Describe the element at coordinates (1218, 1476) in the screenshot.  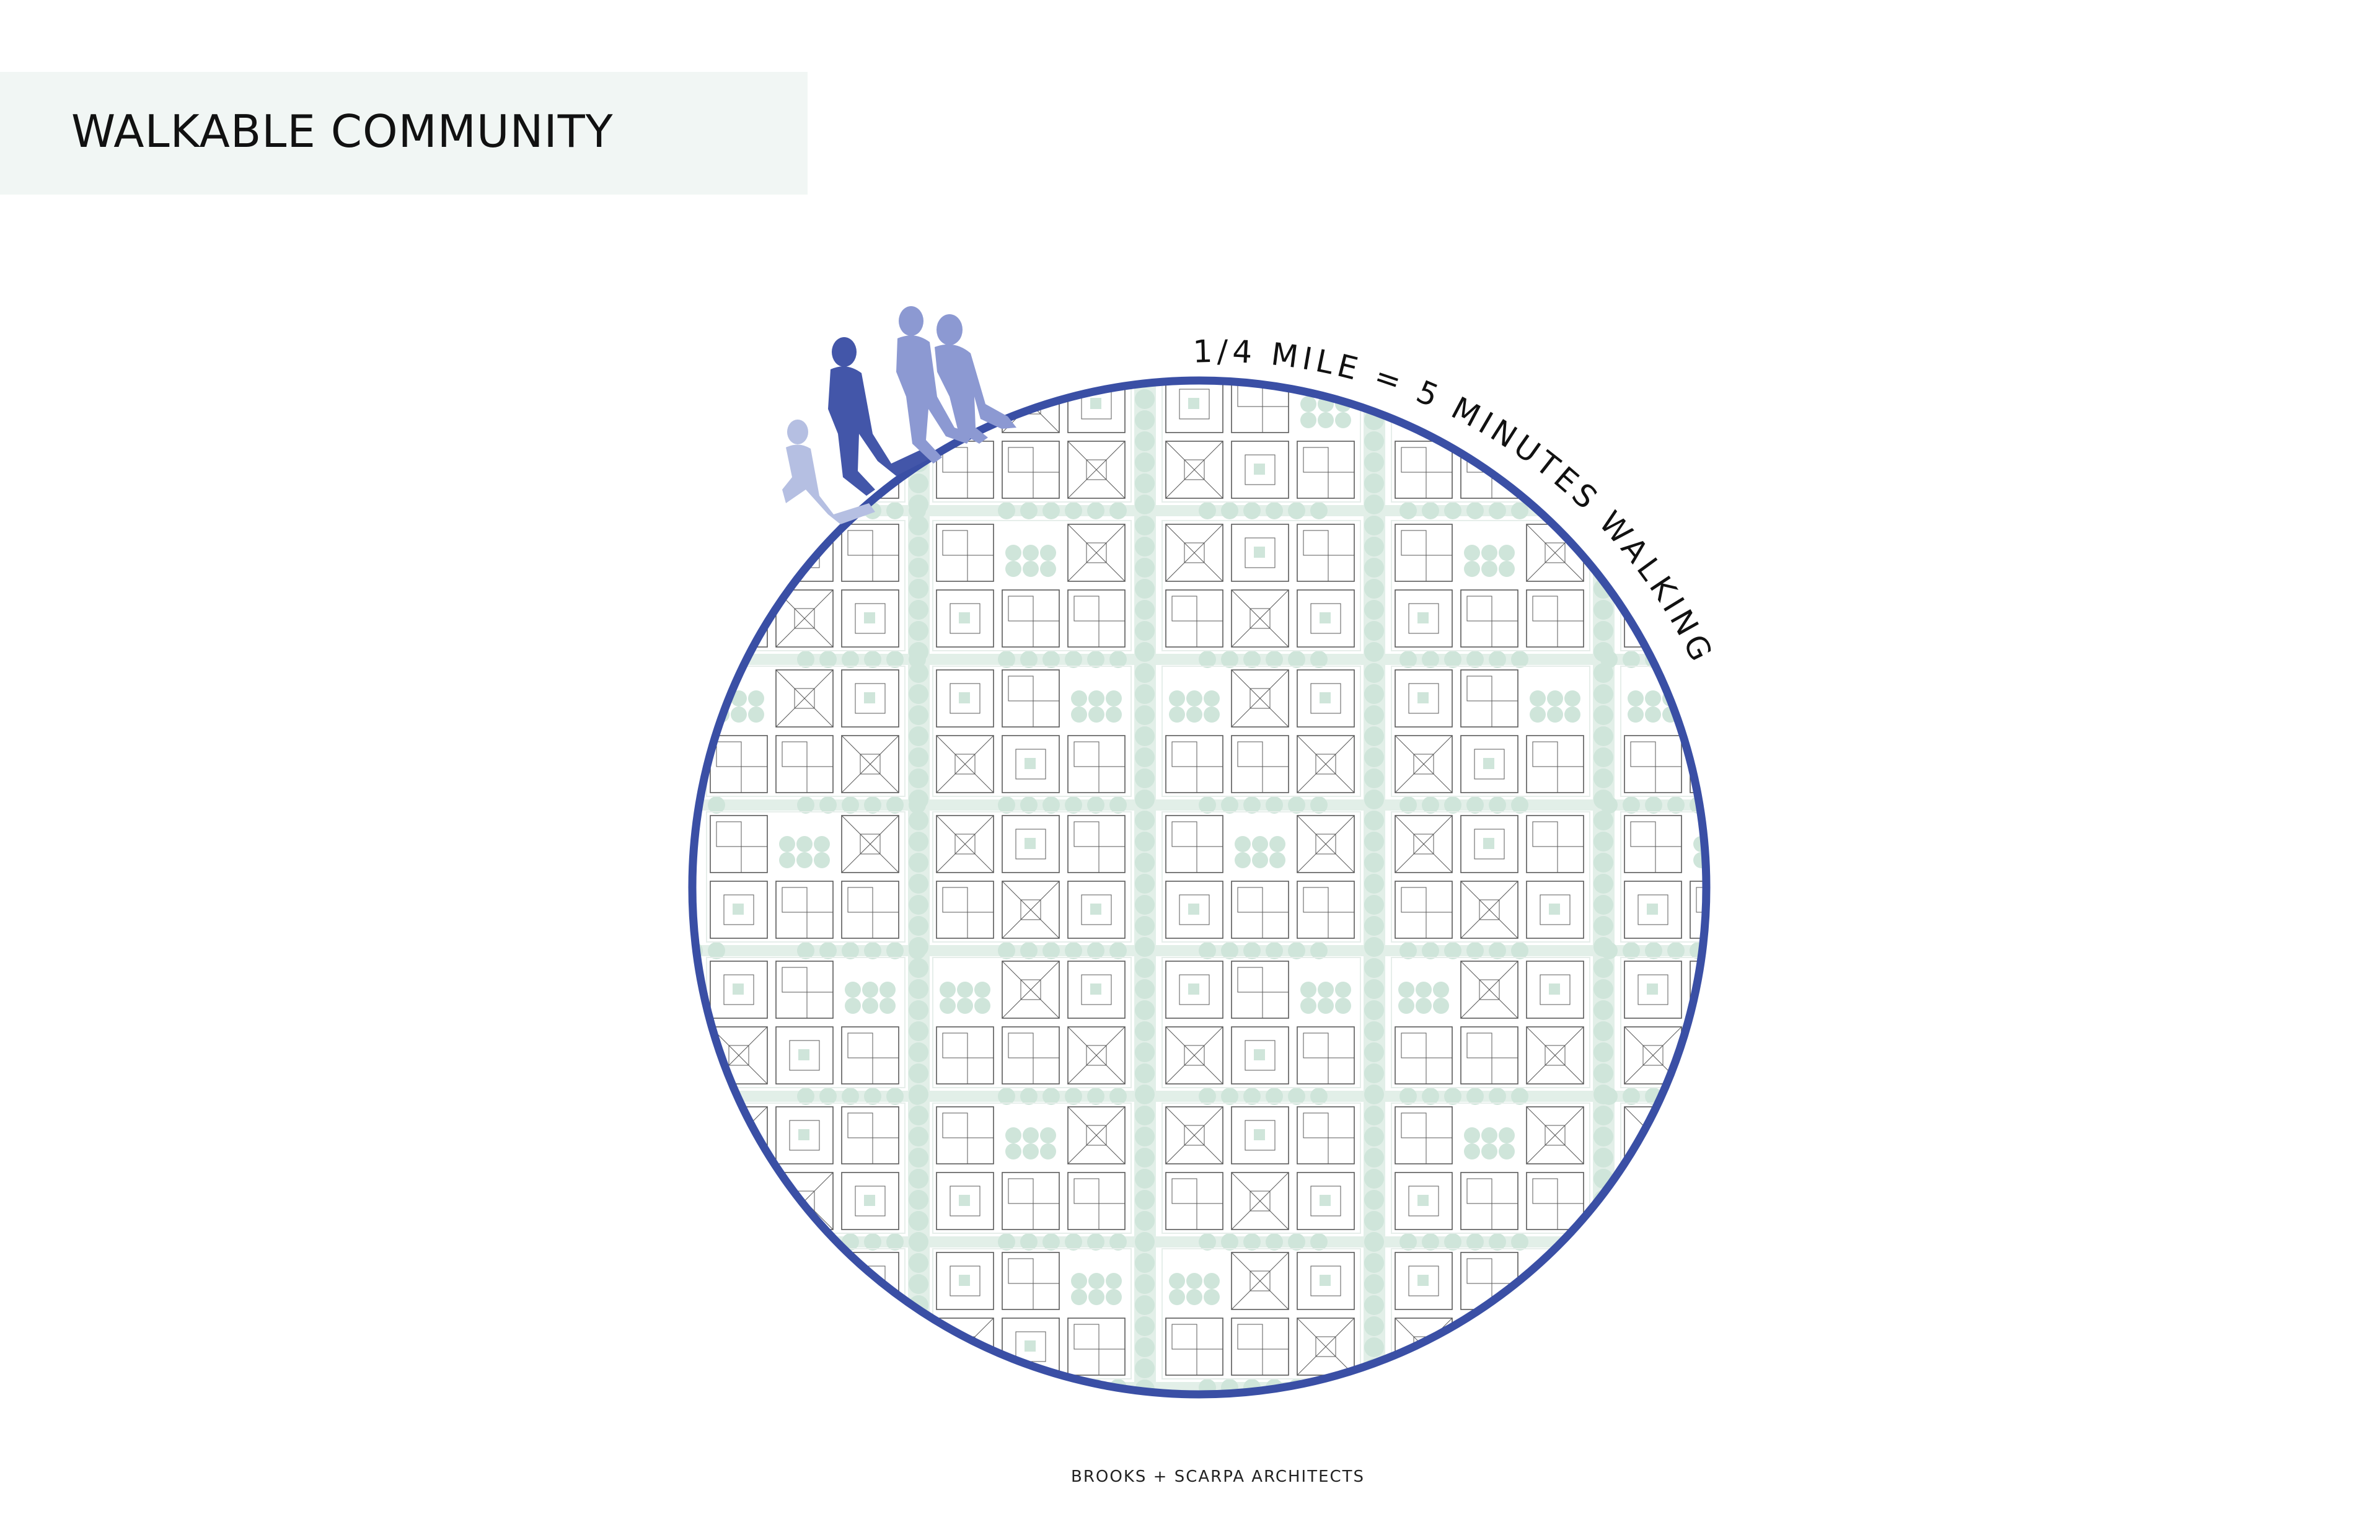
I see `architect-credit: BROOKS + SCARPA ARCHITECTS` at that location.